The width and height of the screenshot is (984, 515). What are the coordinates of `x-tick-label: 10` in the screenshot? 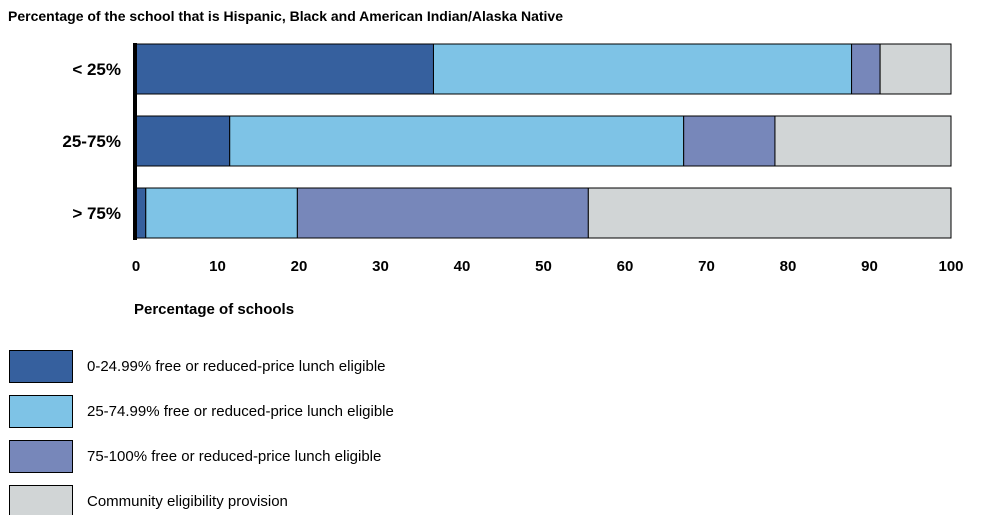 It's located at (217, 266).